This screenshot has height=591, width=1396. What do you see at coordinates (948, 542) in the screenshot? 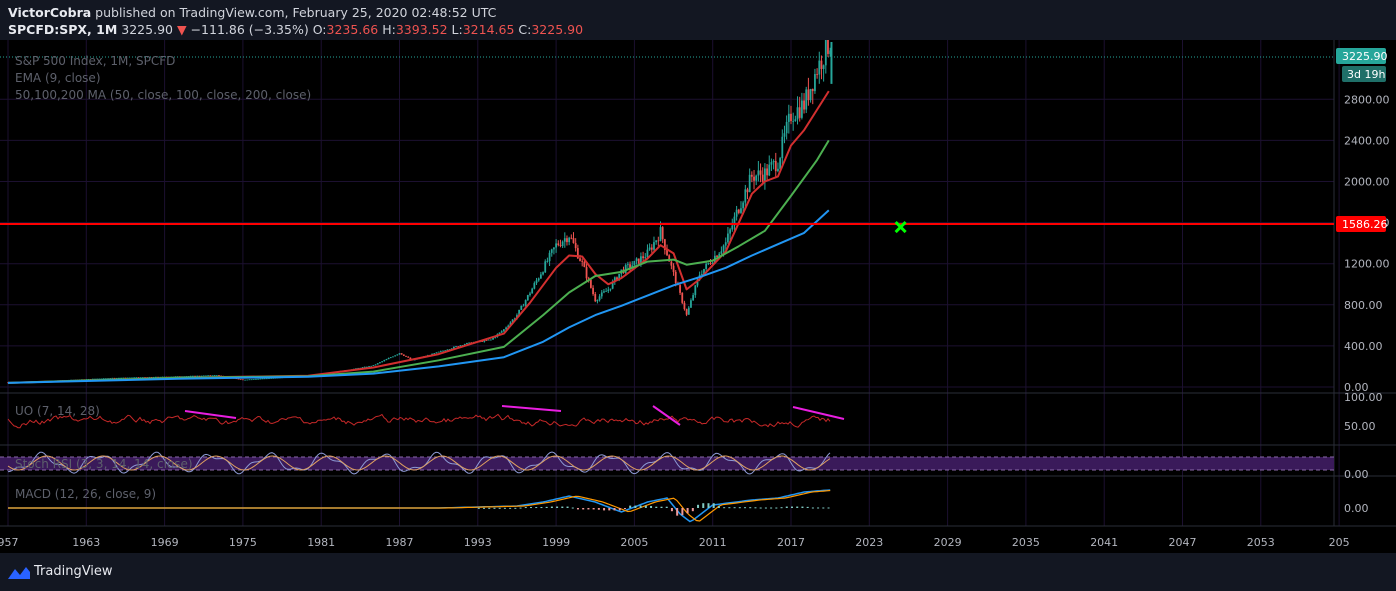
I see `time-tick-label: 2029` at bounding box center [948, 542].